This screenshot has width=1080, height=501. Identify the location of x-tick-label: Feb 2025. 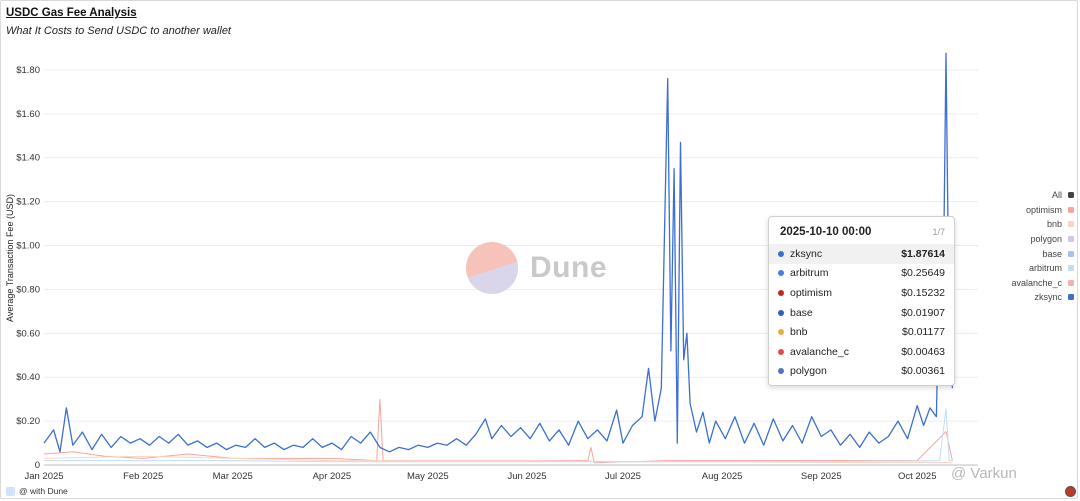
(143, 476).